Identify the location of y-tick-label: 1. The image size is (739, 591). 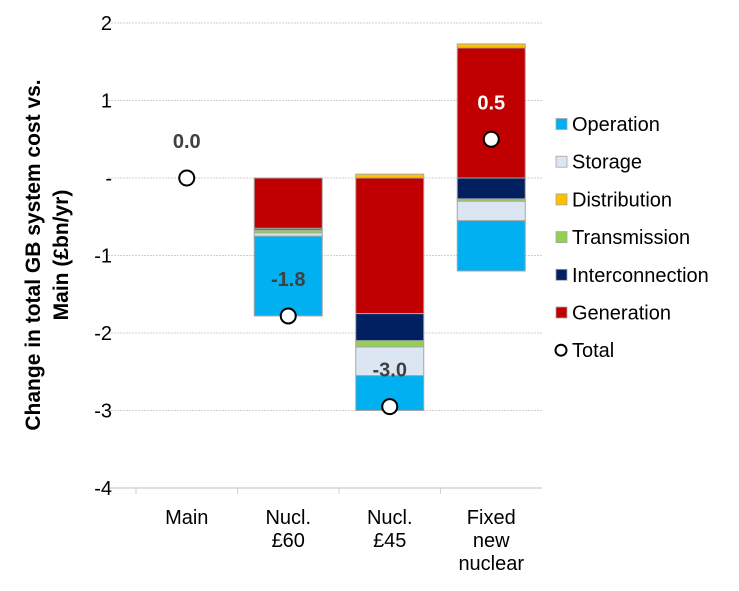
(106, 102).